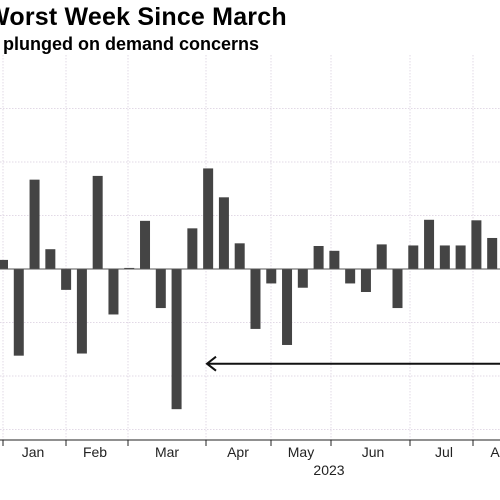 The image size is (500, 500). I want to click on x-tick-label: May, so click(301, 452).